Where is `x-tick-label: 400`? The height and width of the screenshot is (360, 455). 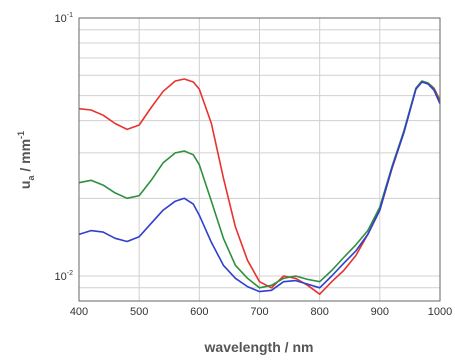 x-tick-label: 400 is located at coordinates (79, 312).